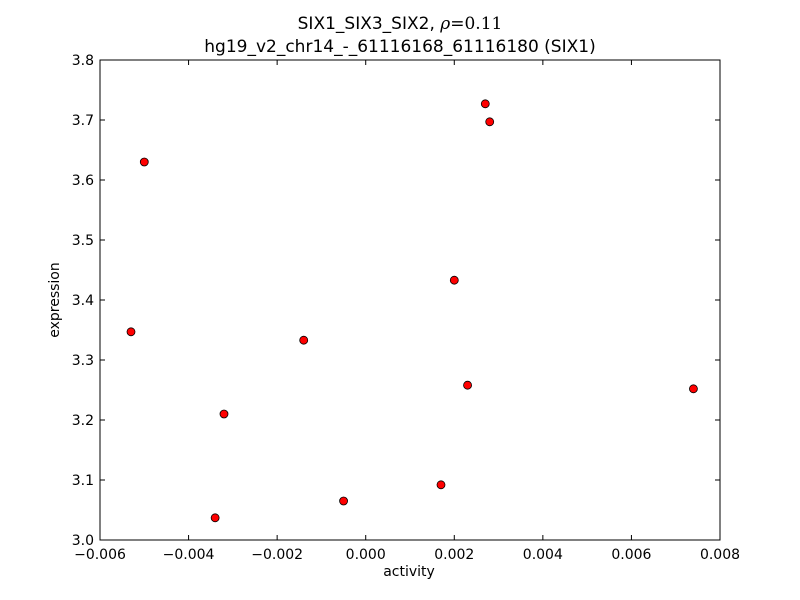 This screenshot has width=800, height=600. Describe the element at coordinates (83, 301) in the screenshot. I see `y-tick-label: 3.4` at that location.